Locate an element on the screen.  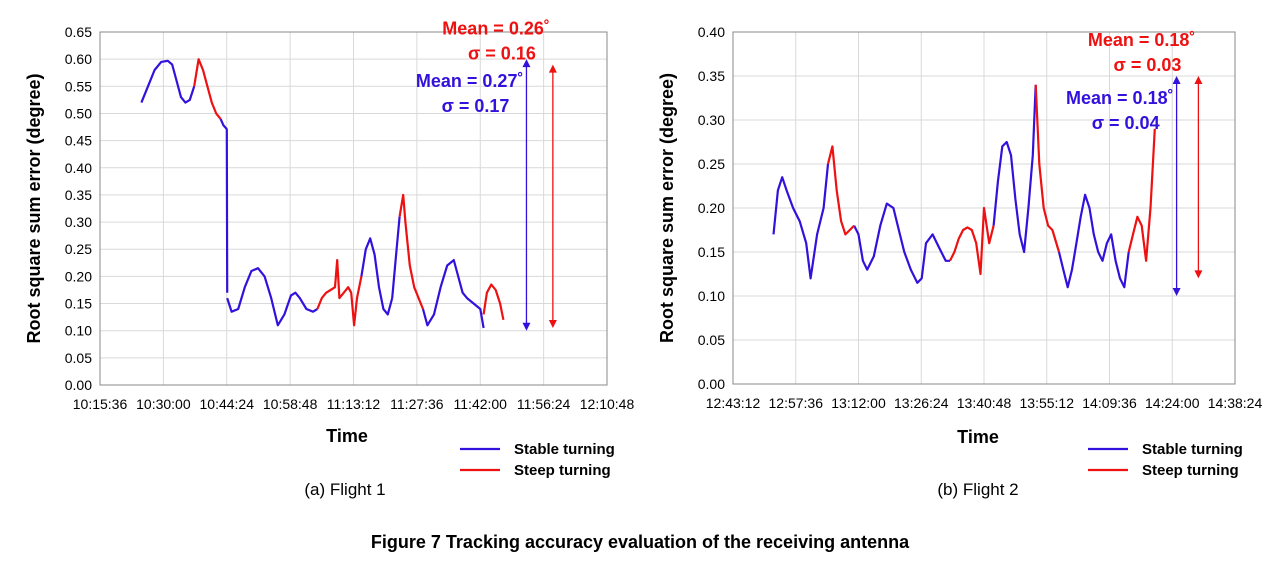
x-tick-label: 14:24:00 is located at coordinates (1172, 403).